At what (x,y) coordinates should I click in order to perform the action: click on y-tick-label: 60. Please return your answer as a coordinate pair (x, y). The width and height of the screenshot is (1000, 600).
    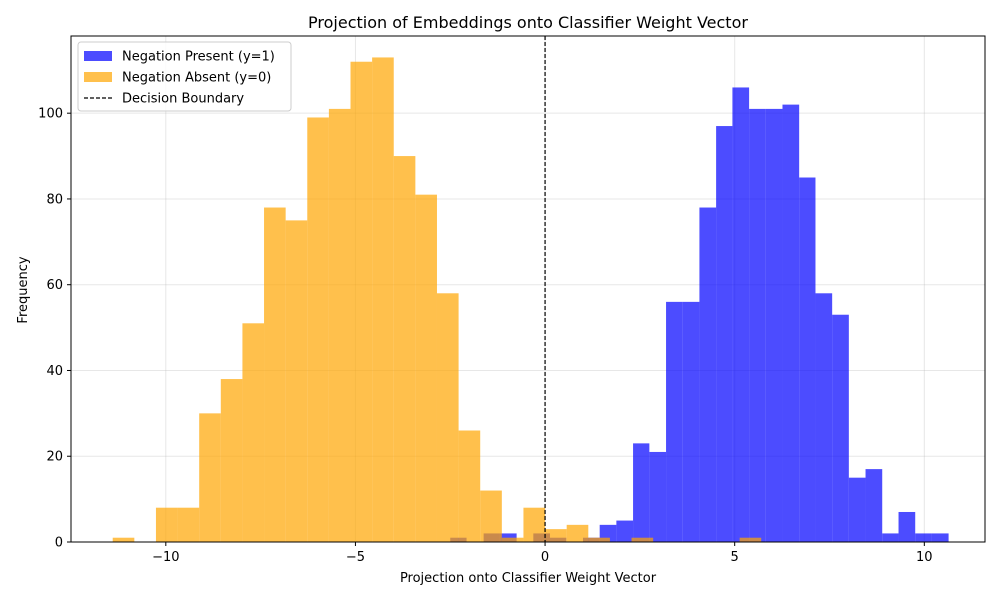
    Looking at the image, I should click on (54, 285).